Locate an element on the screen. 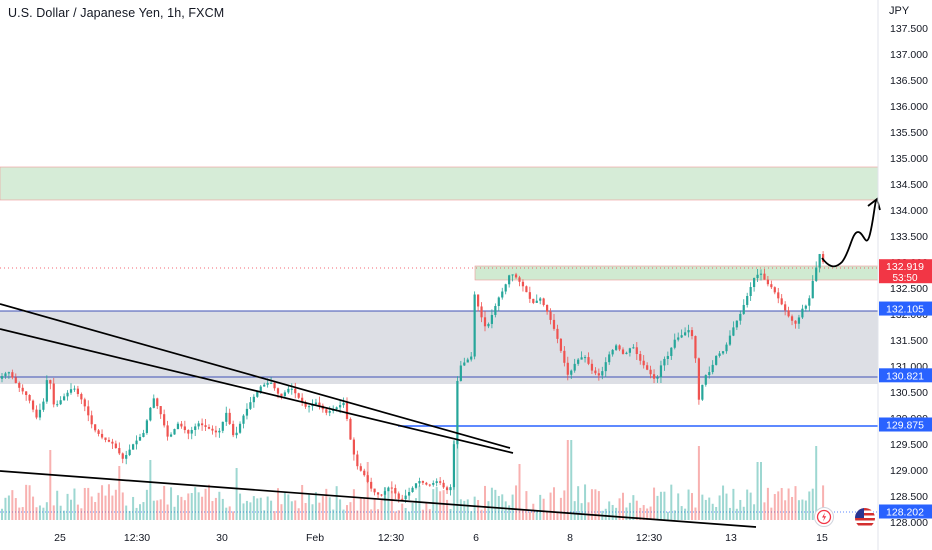  lightning-icon is located at coordinates (824, 517).